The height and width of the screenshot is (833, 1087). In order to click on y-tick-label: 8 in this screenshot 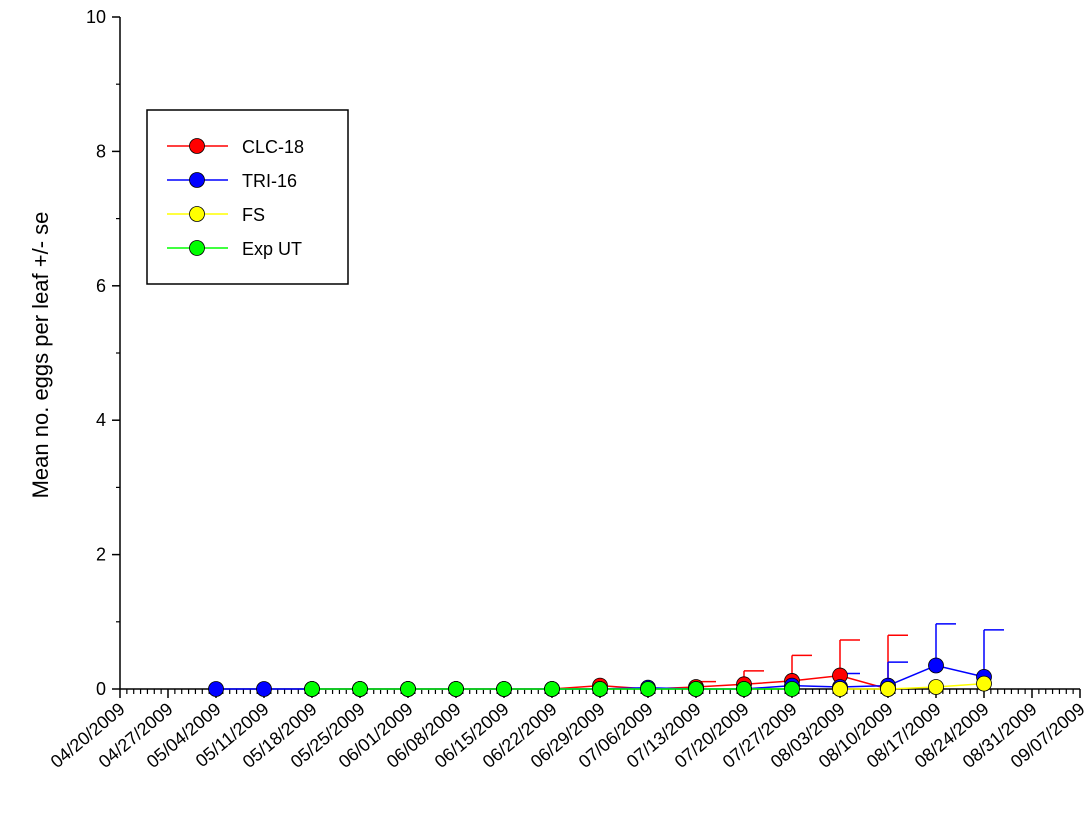, I will do `click(101, 151)`.